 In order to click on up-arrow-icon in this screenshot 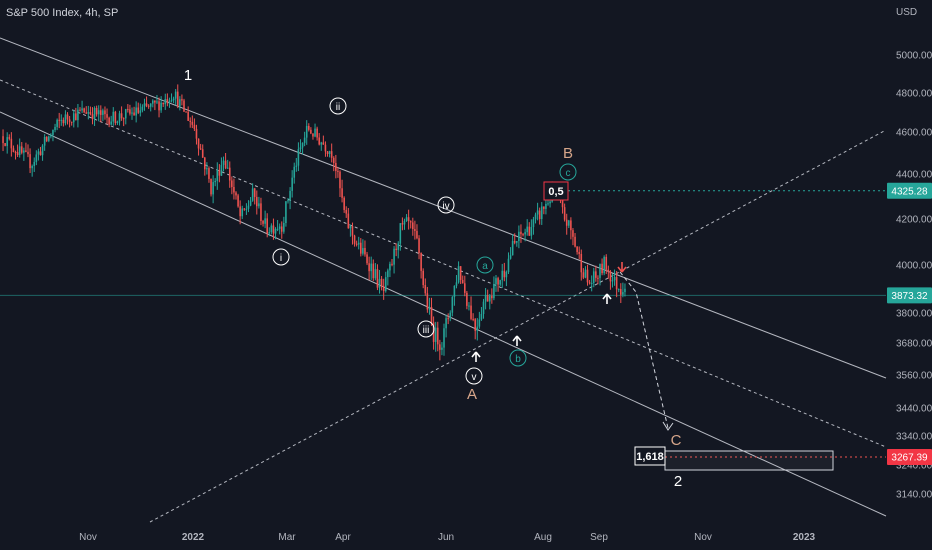, I will do `click(476, 356)`.